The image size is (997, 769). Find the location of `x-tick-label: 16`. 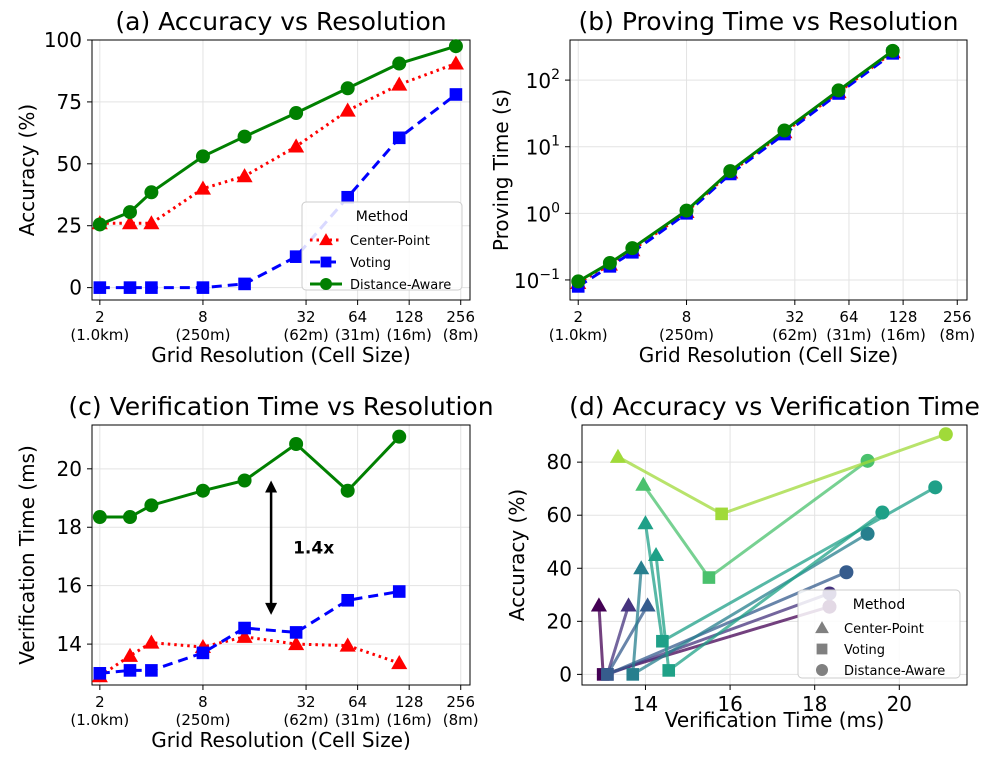

x-tick-label: 16 is located at coordinates (729, 704).